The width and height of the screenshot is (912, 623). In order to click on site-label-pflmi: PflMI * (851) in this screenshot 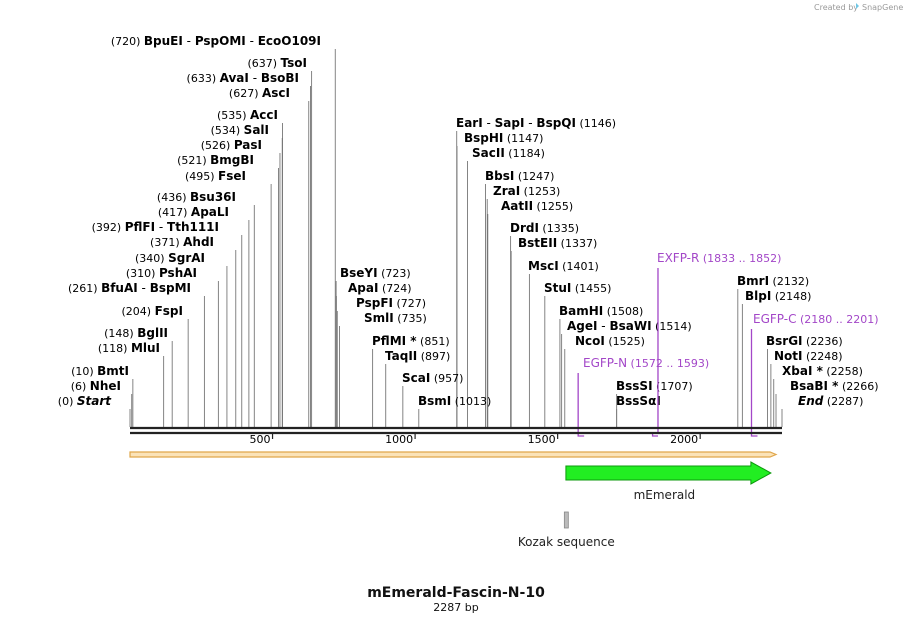, I will do `click(411, 341)`.